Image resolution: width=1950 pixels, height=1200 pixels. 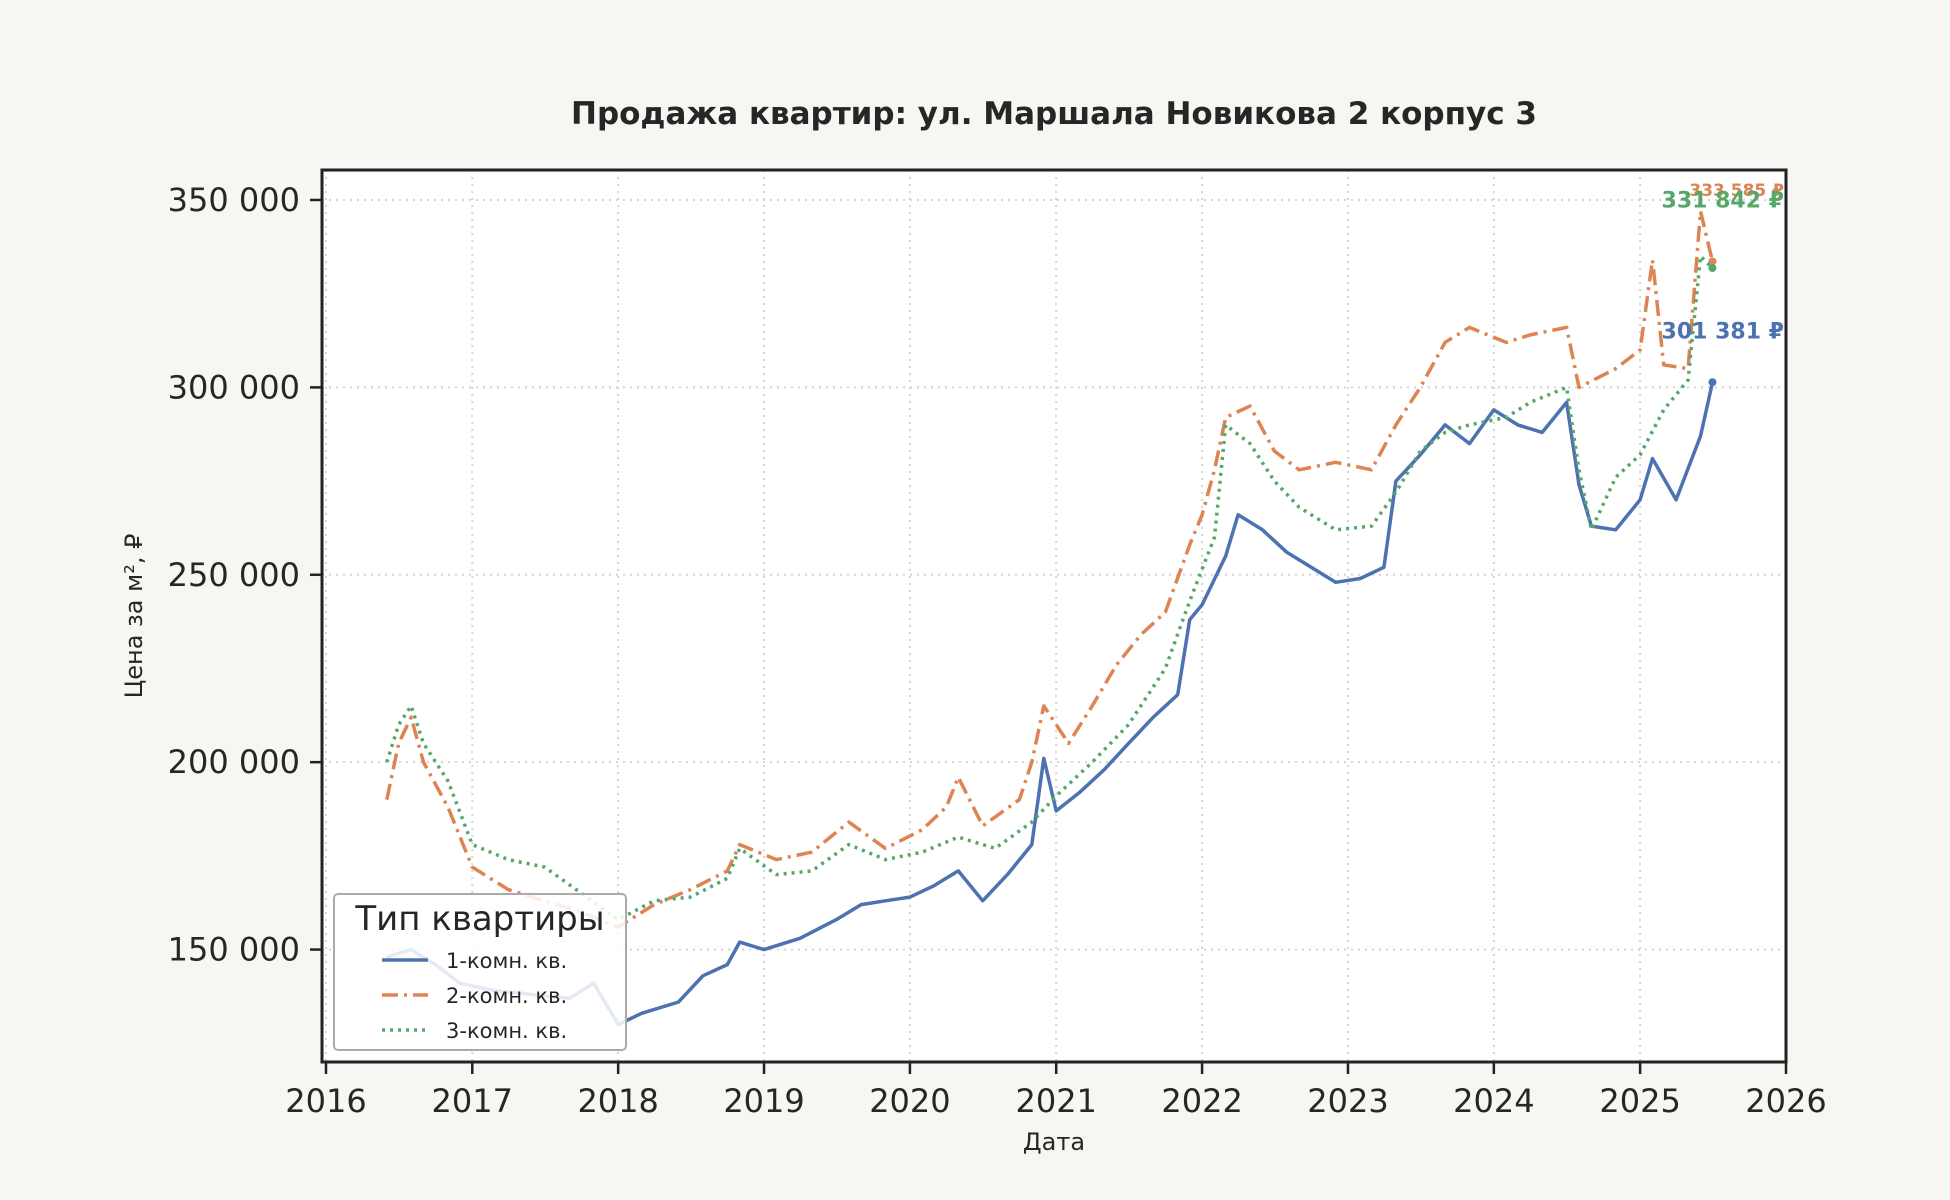 What do you see at coordinates (1347, 1101) in the screenshot?
I see `x-tick-label: 2023` at bounding box center [1347, 1101].